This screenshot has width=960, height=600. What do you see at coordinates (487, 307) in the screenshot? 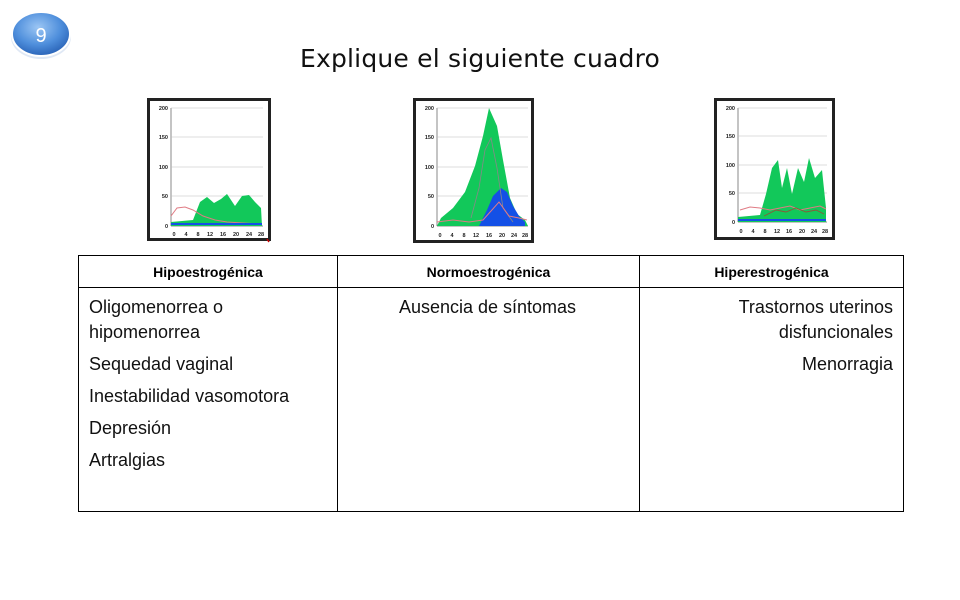
I see `list-item: Ausencia de síntomas` at bounding box center [487, 307].